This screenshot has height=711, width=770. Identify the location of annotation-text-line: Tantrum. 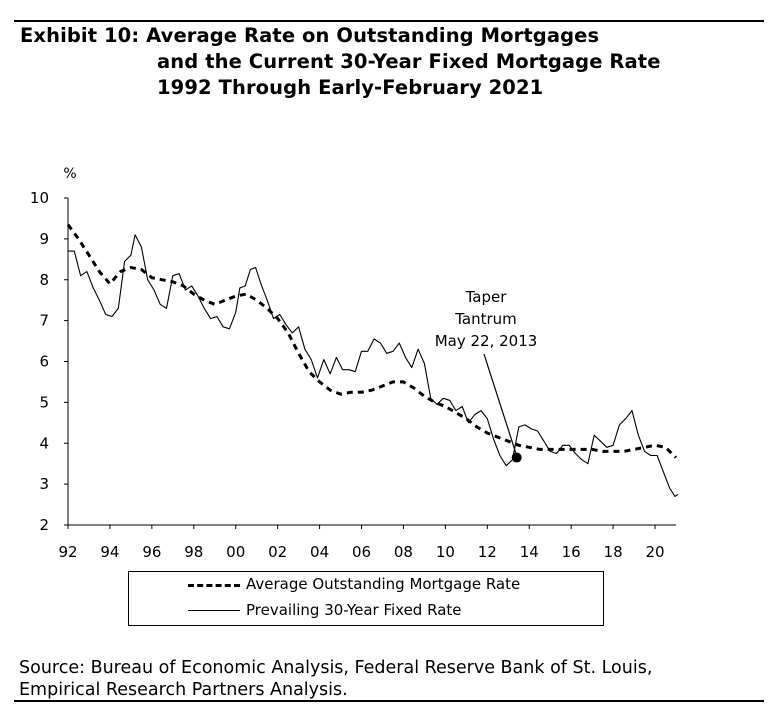
(485, 319).